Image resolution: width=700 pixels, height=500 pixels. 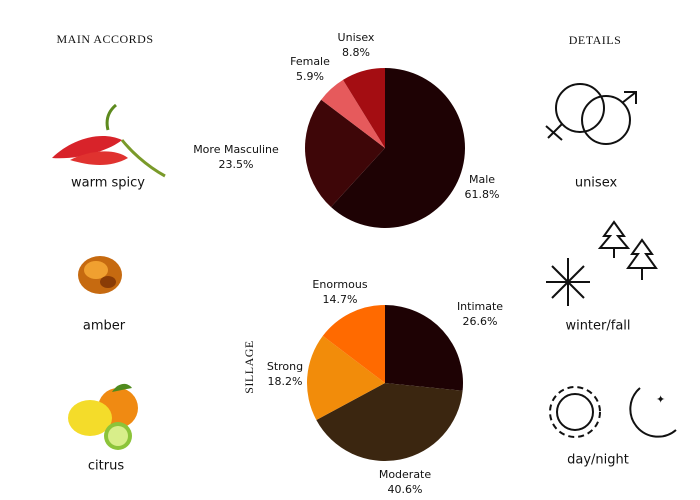 I want to click on slice-value-label: 61.8%, so click(x=482, y=194).